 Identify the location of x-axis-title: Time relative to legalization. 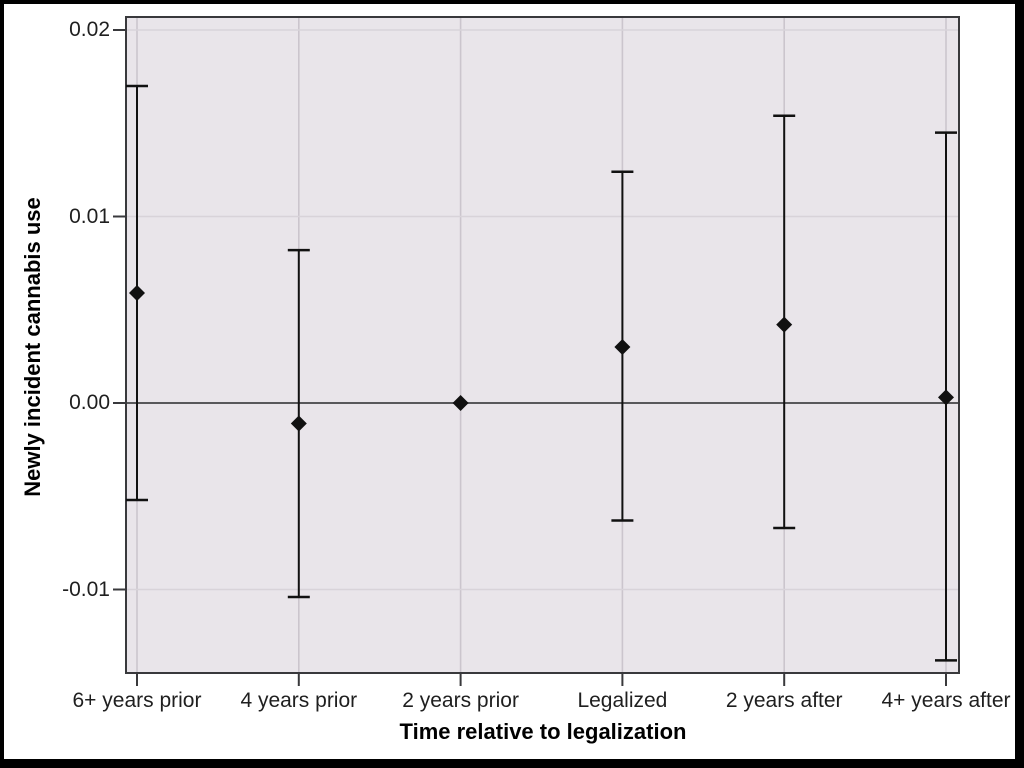
(543, 731).